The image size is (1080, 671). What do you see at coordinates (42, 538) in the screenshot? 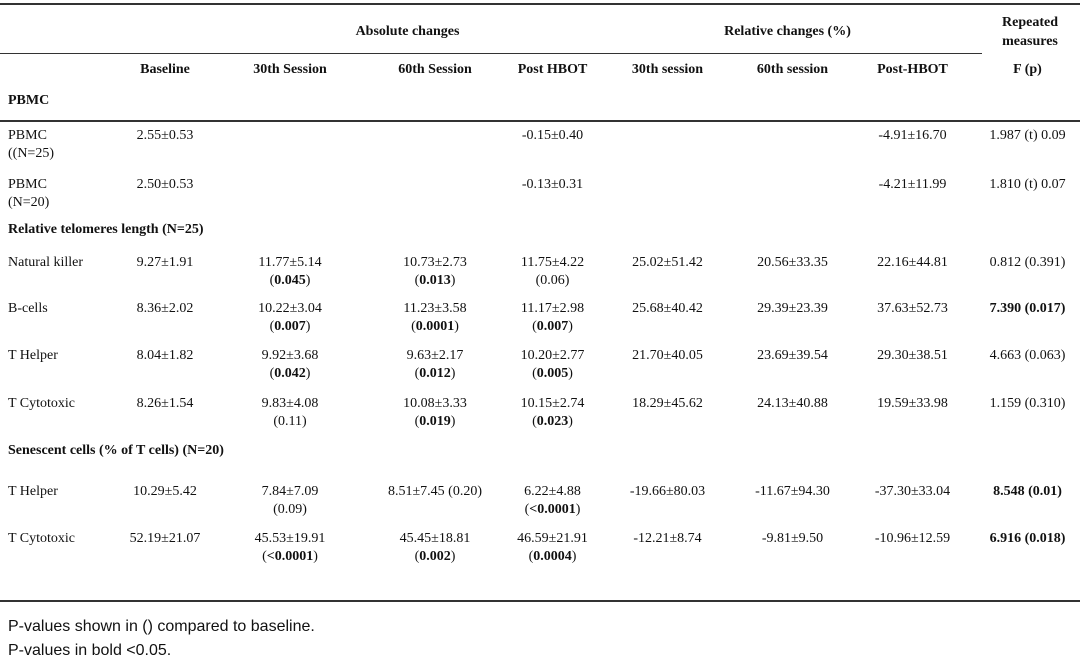
I see `row-label: T Cytotoxic` at bounding box center [42, 538].